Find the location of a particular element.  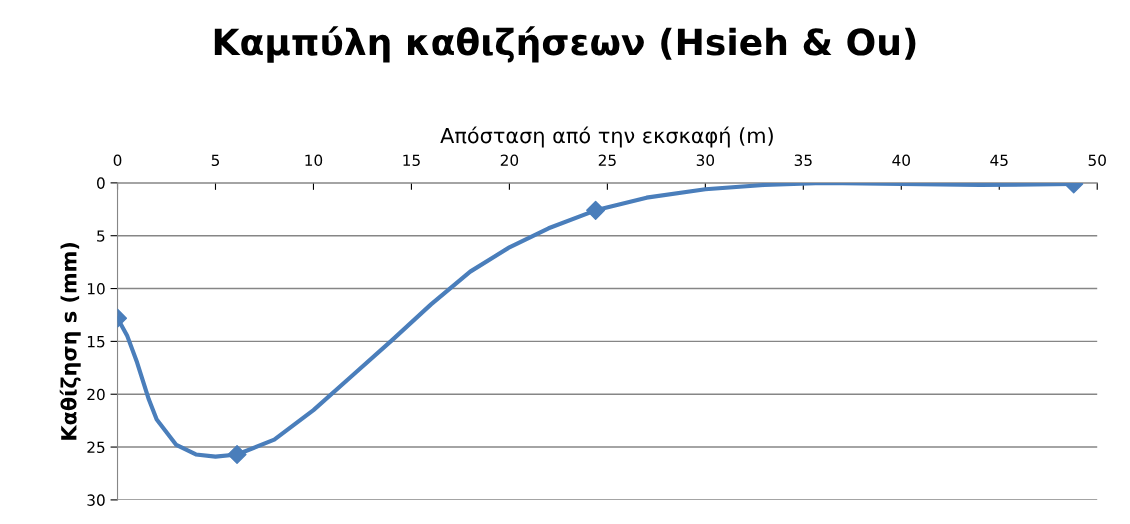

x-tick-label: 5 is located at coordinates (215, 160).